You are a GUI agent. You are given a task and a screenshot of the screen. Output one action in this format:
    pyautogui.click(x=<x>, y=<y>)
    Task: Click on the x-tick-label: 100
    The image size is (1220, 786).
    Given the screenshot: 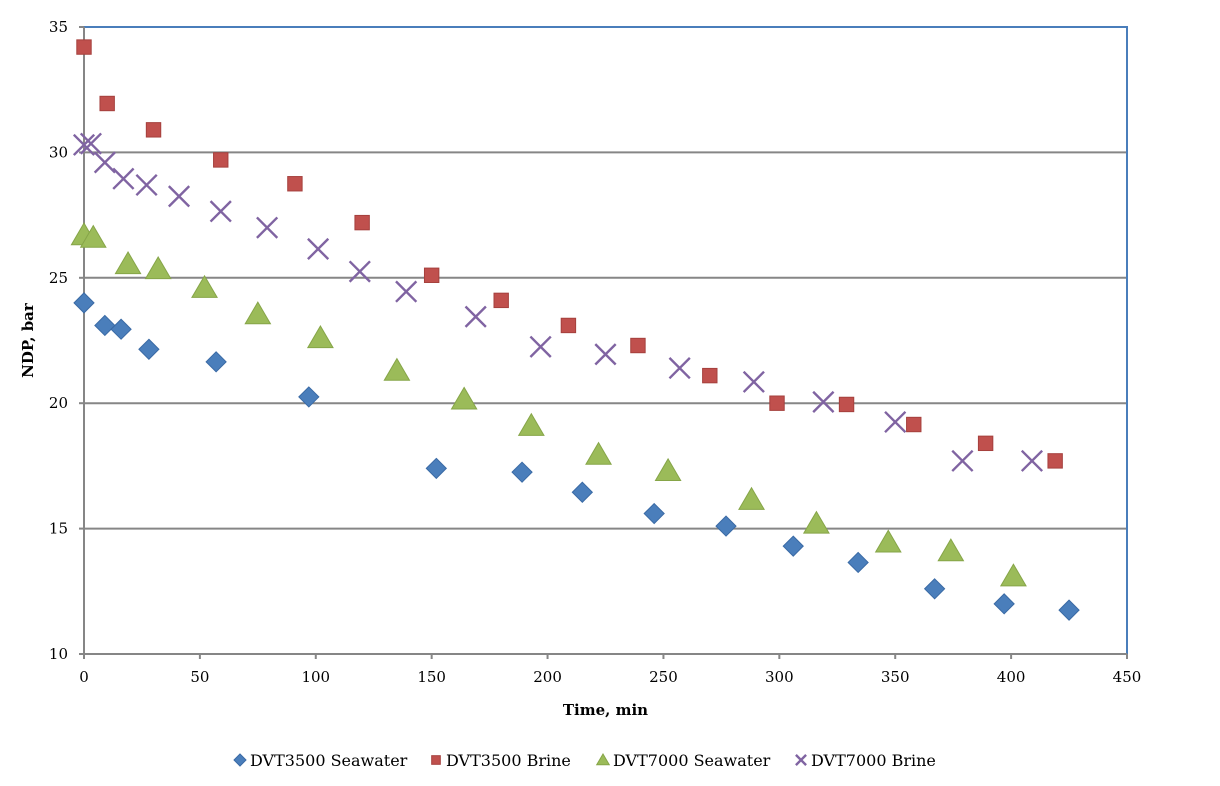 What is the action you would take?
    pyautogui.click(x=315, y=677)
    